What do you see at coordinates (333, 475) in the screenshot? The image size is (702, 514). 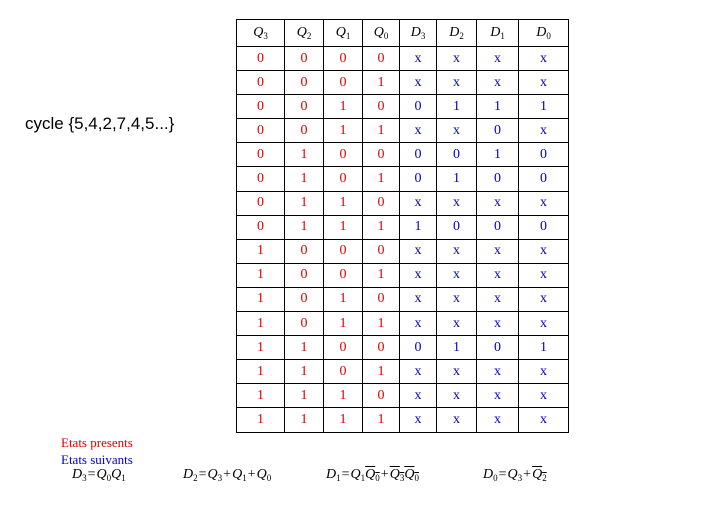 I see `term: D1` at bounding box center [333, 475].